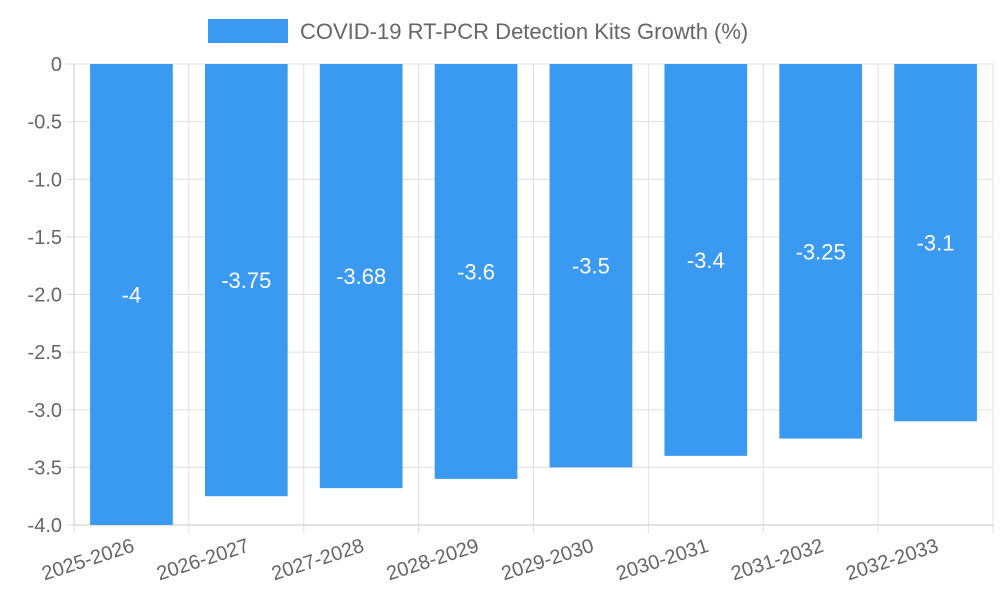 The image size is (1000, 600). I want to click on bar-2028-2029, so click(476, 271).